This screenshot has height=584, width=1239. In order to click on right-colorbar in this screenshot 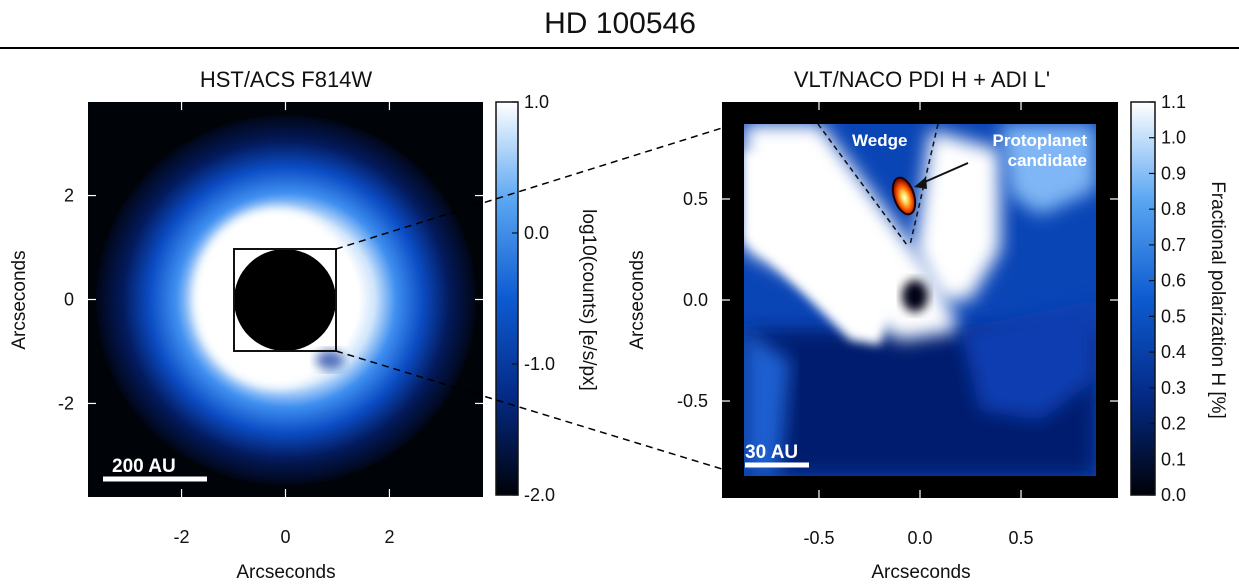, I will do `click(1143, 298)`.